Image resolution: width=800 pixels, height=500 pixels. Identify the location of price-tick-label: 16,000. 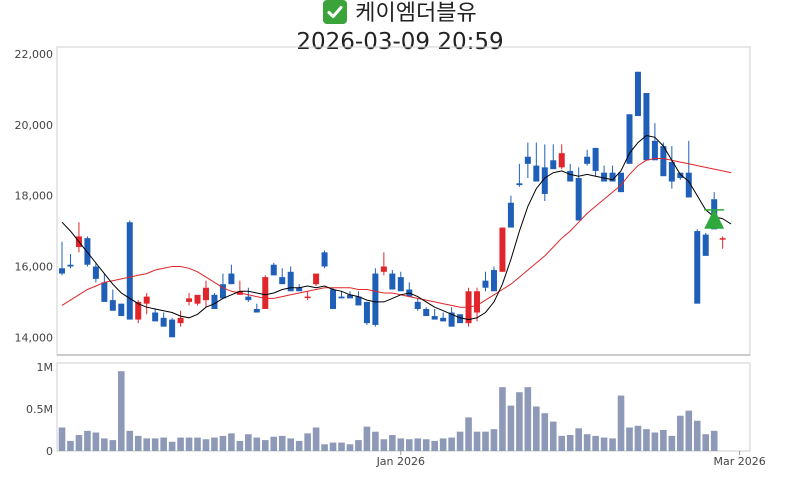
(34, 266).